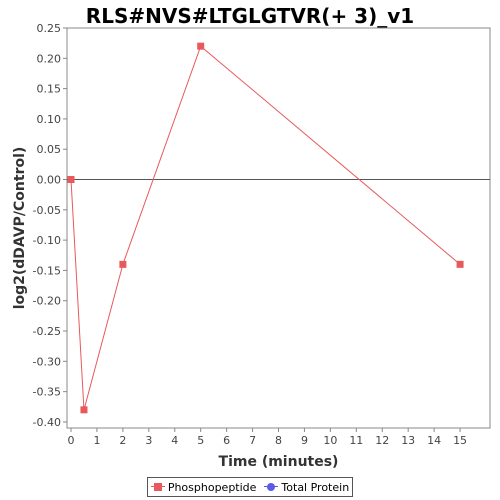 The height and width of the screenshot is (500, 500). I want to click on x-tick-label: 1, so click(96, 440).